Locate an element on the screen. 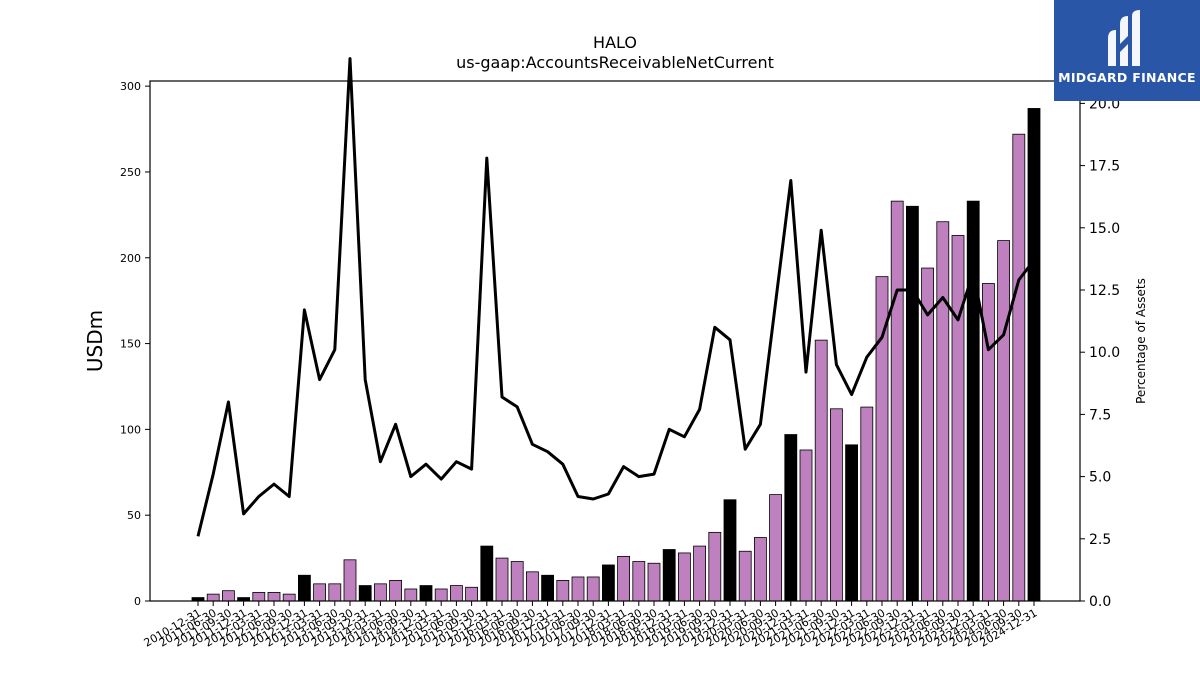 The width and height of the screenshot is (1200, 675). left-tick-label: 300 is located at coordinates (130, 86).